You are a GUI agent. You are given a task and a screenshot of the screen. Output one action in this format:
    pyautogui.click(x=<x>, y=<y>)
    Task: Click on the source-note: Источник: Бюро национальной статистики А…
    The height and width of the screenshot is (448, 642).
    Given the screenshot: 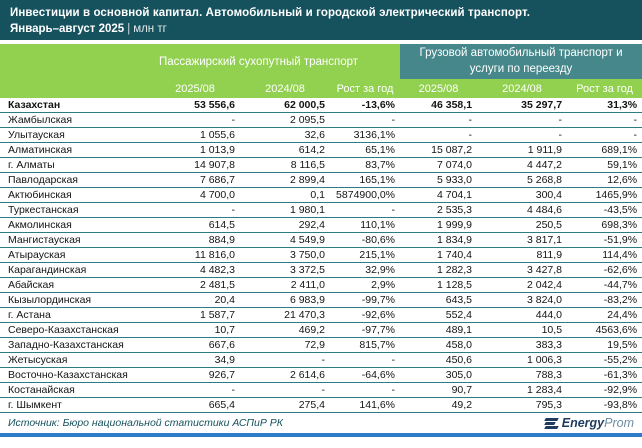 What is the action you would take?
    pyautogui.click(x=145, y=423)
    